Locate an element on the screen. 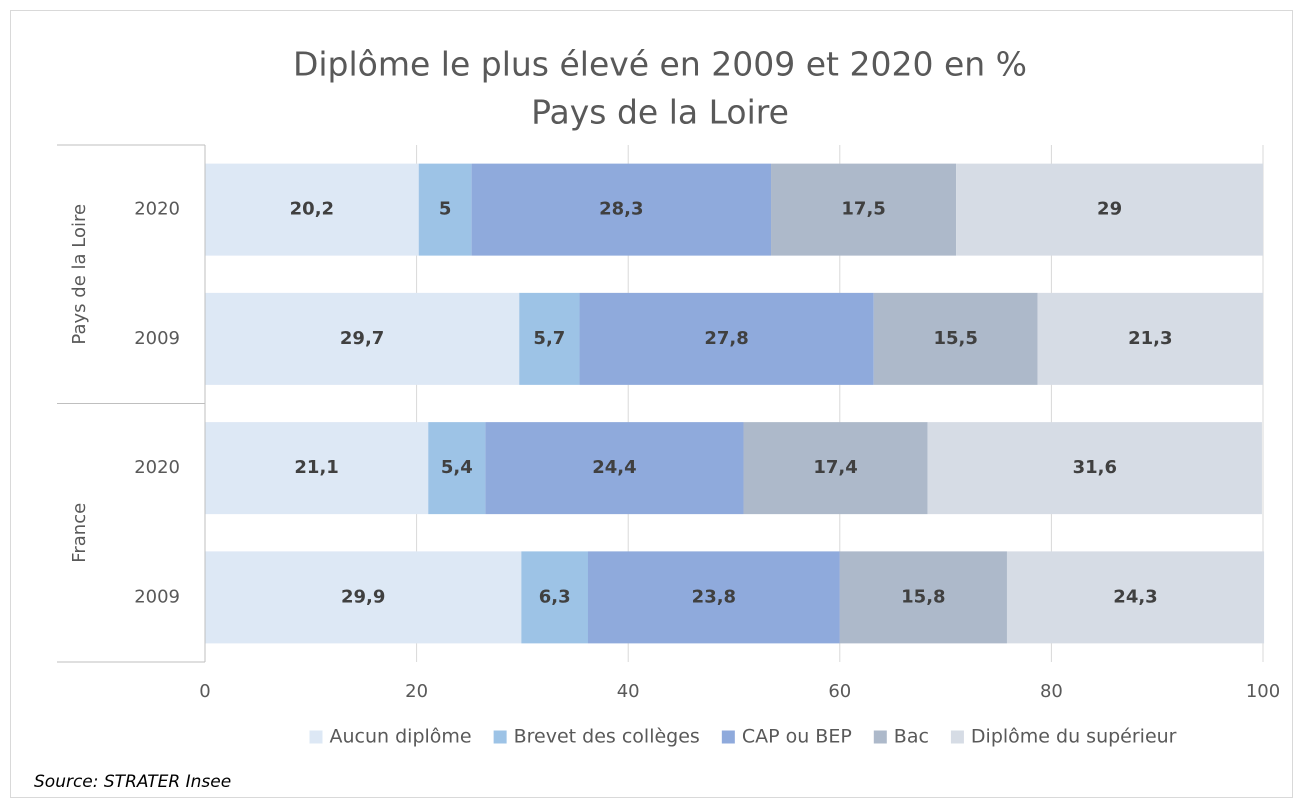 The width and height of the screenshot is (1303, 809). legend-item: CAP ou BEP is located at coordinates (786, 737).